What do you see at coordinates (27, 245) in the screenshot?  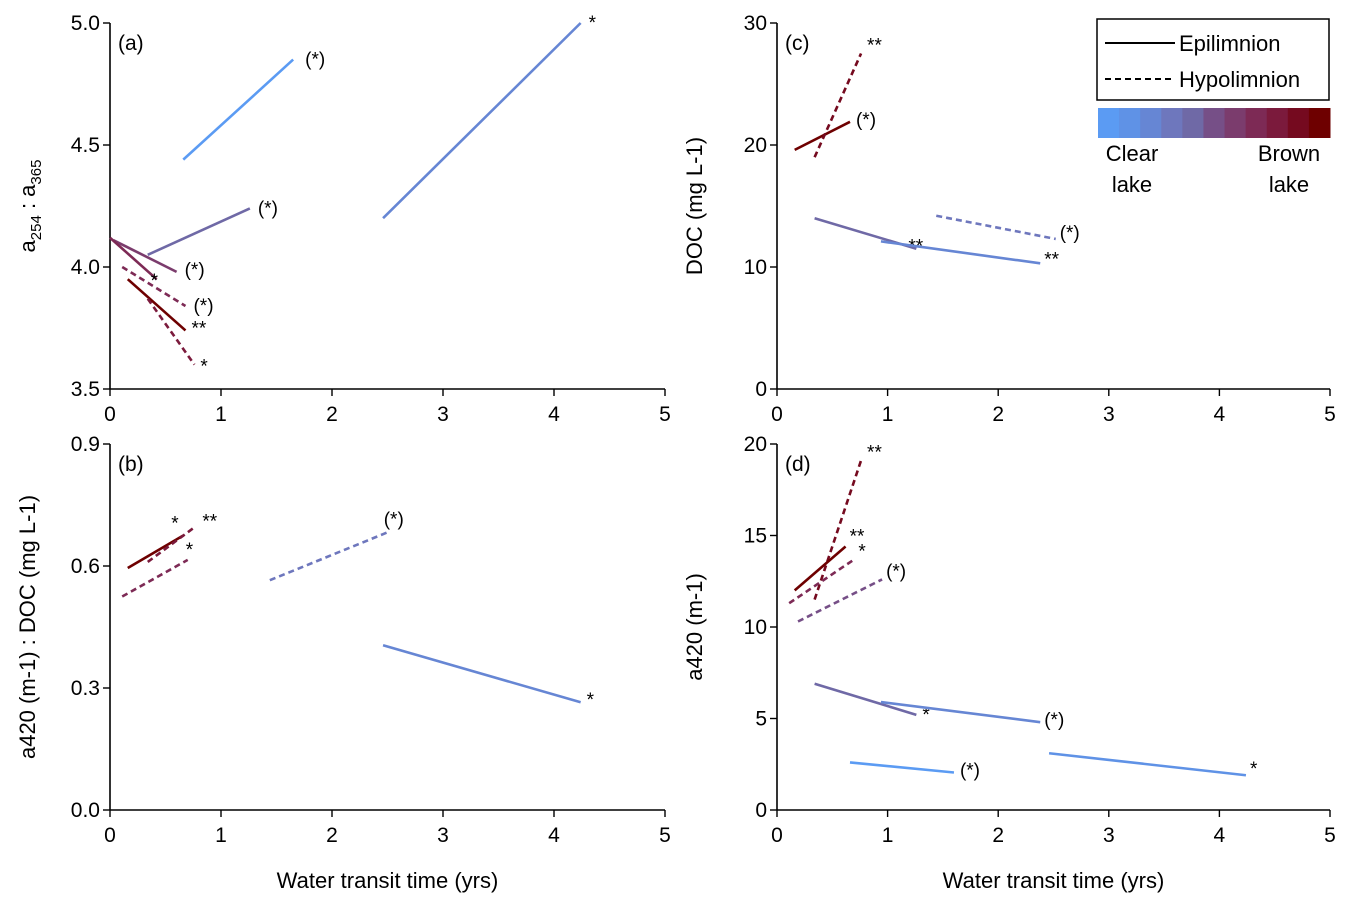 I see `y-axis-label-part: a` at bounding box center [27, 245].